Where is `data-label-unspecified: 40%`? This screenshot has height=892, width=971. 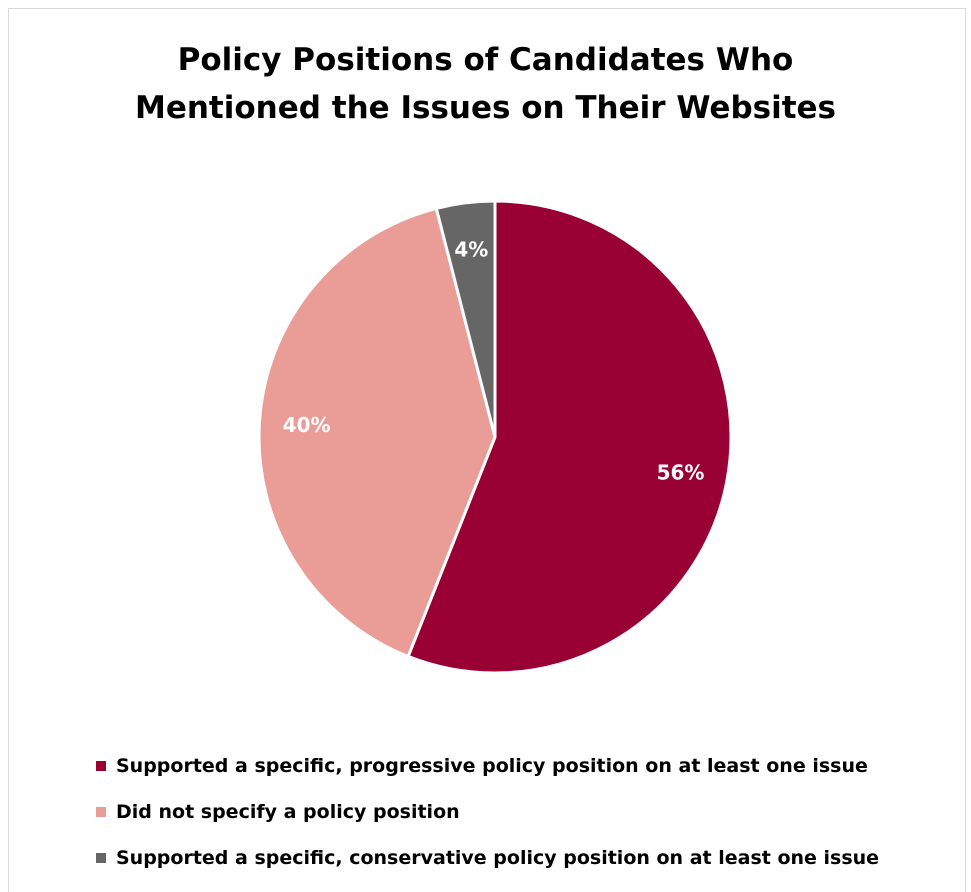 data-label-unspecified: 40% is located at coordinates (307, 425).